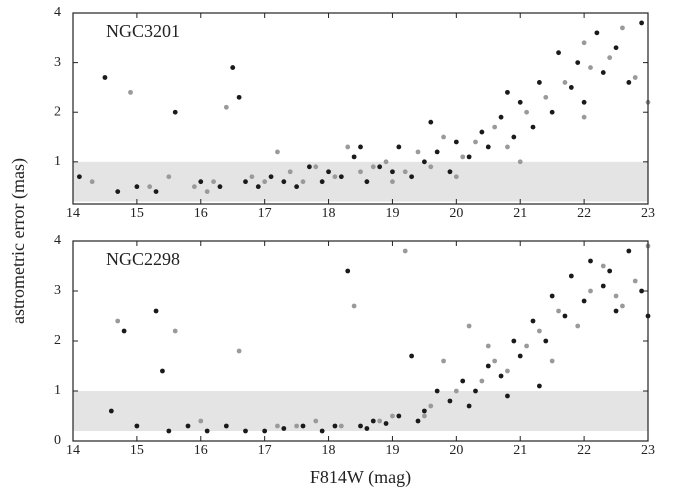  Describe the element at coordinates (57, 161) in the screenshot. I see `y-tick-label: 1` at that location.